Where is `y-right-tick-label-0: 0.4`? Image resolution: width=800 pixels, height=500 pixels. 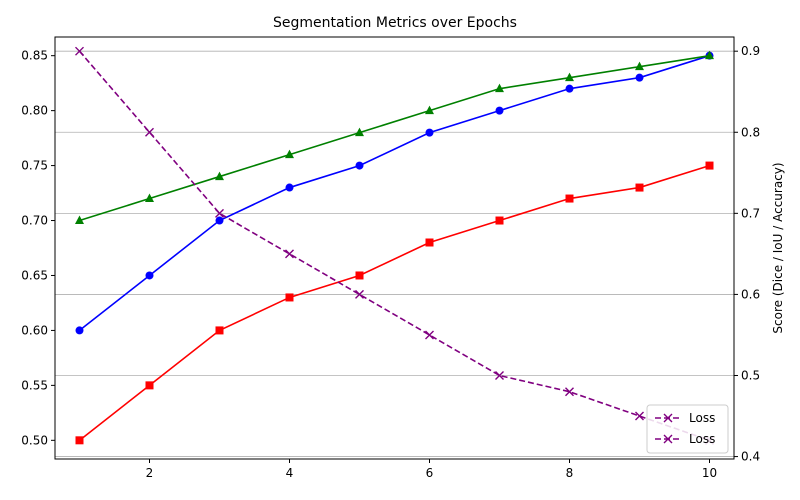 y-right-tick-label-0: 0.4 is located at coordinates (750, 457).